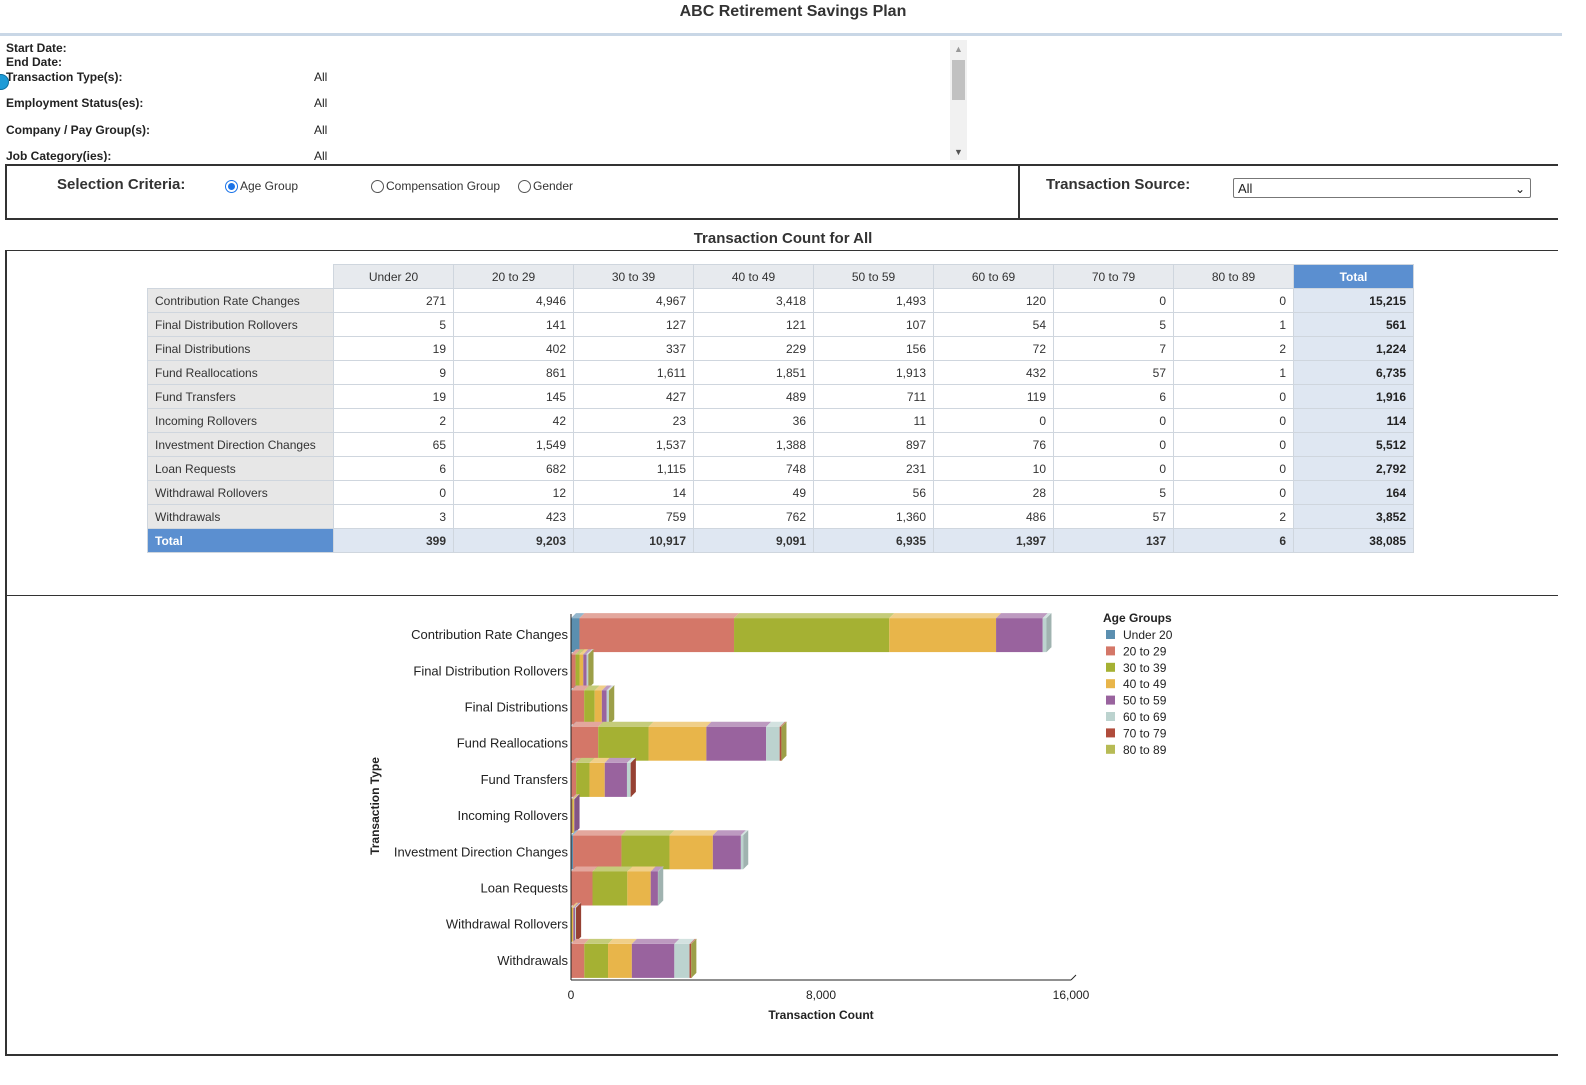 The height and width of the screenshot is (1085, 1586). What do you see at coordinates (753, 540) in the screenshot?
I see `total-row-cell: 9,091` at bounding box center [753, 540].